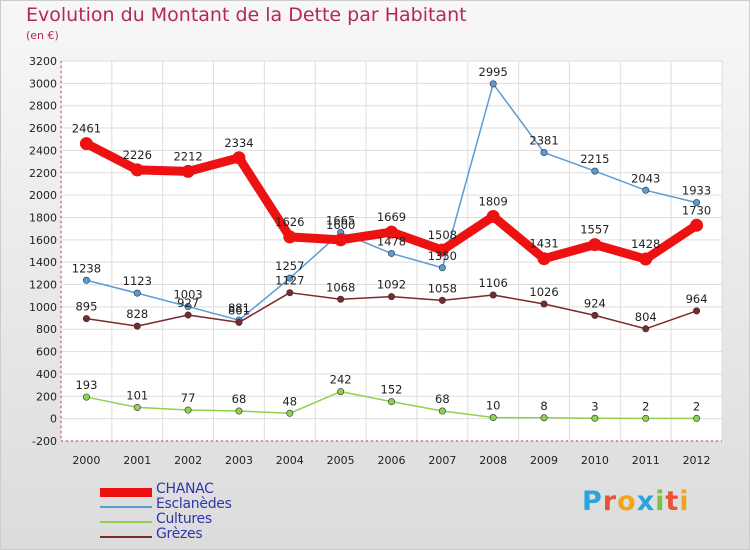  I want to click on data-label: 1626, so click(289, 222).